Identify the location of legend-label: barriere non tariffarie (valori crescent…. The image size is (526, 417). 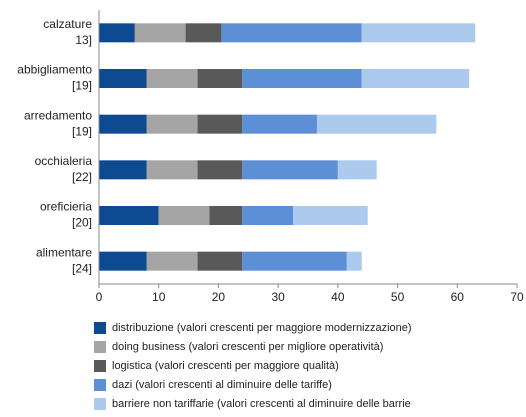
(261, 404).